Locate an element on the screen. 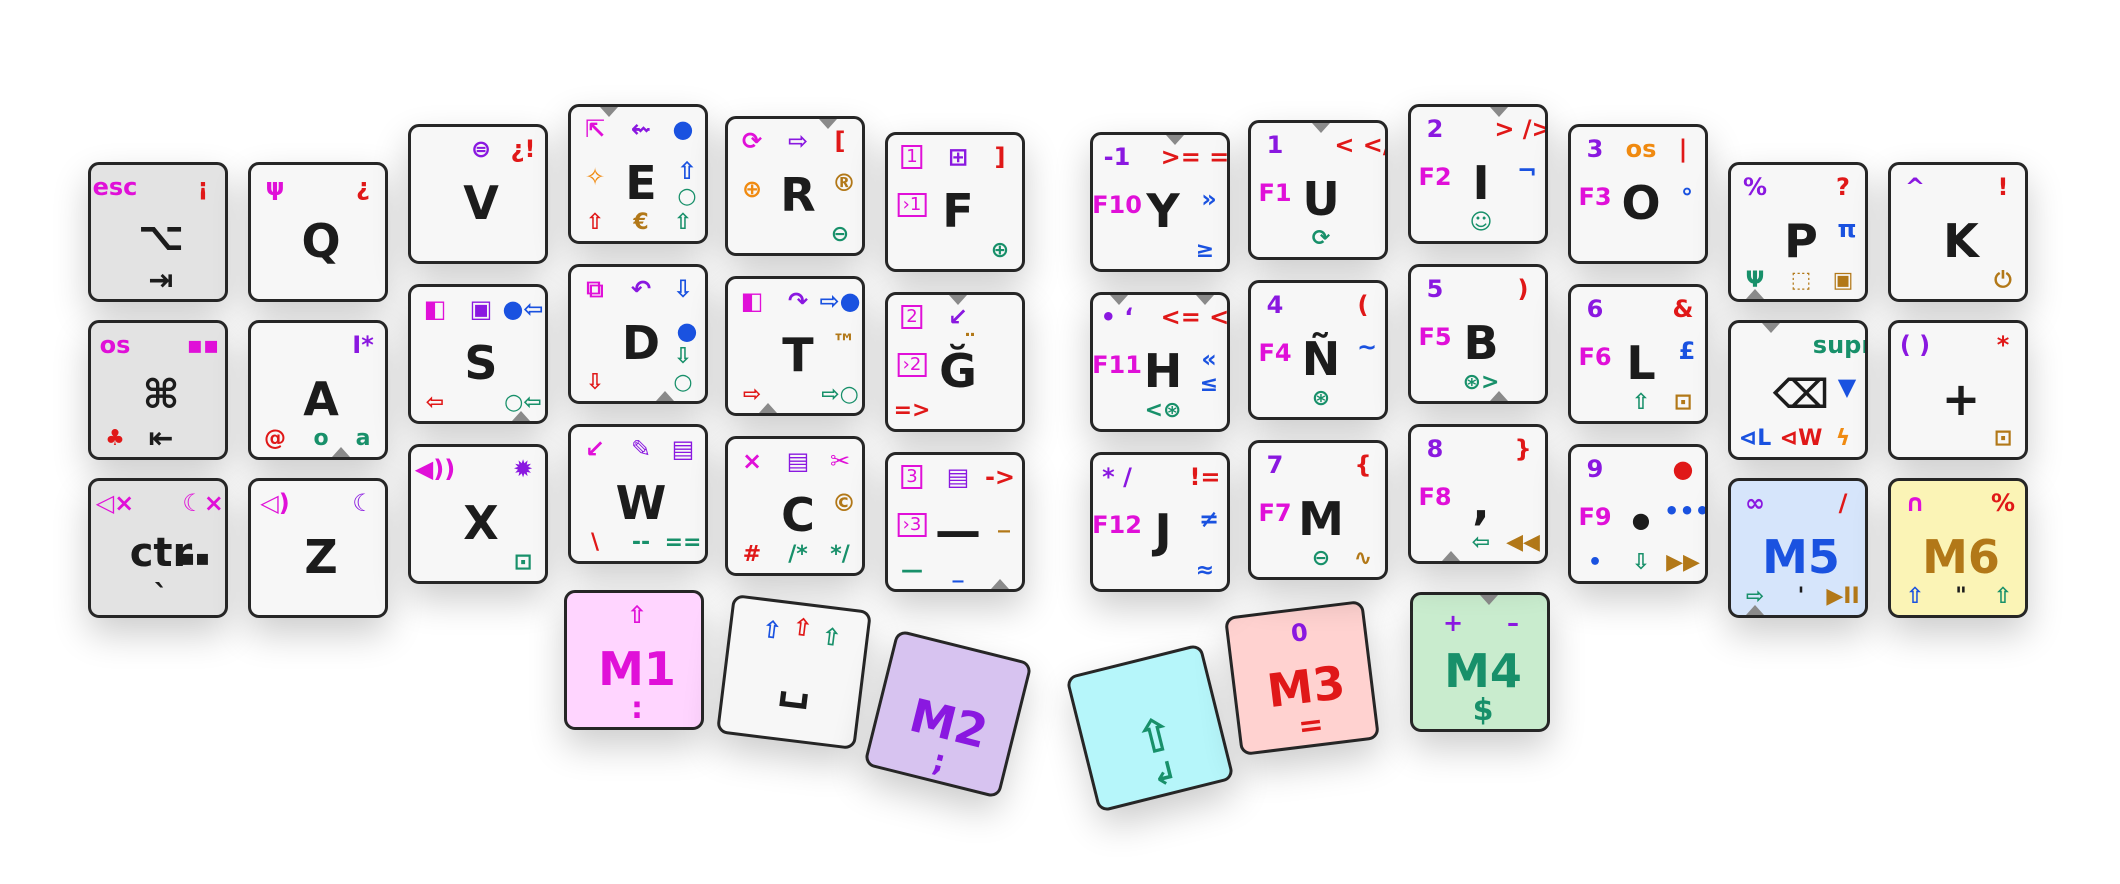 The width and height of the screenshot is (2120, 884). key-legend: | is located at coordinates (1683, 149).